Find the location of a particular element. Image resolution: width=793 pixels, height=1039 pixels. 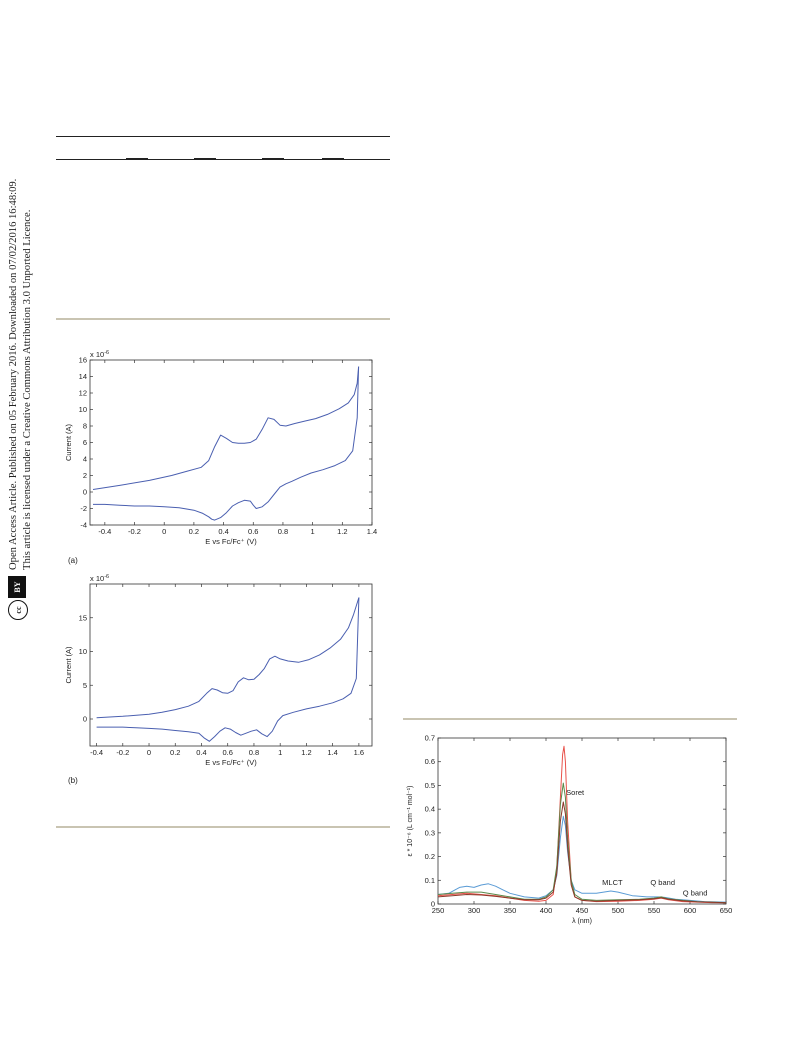

y-tick-label: 0.7 is located at coordinates (430, 738).